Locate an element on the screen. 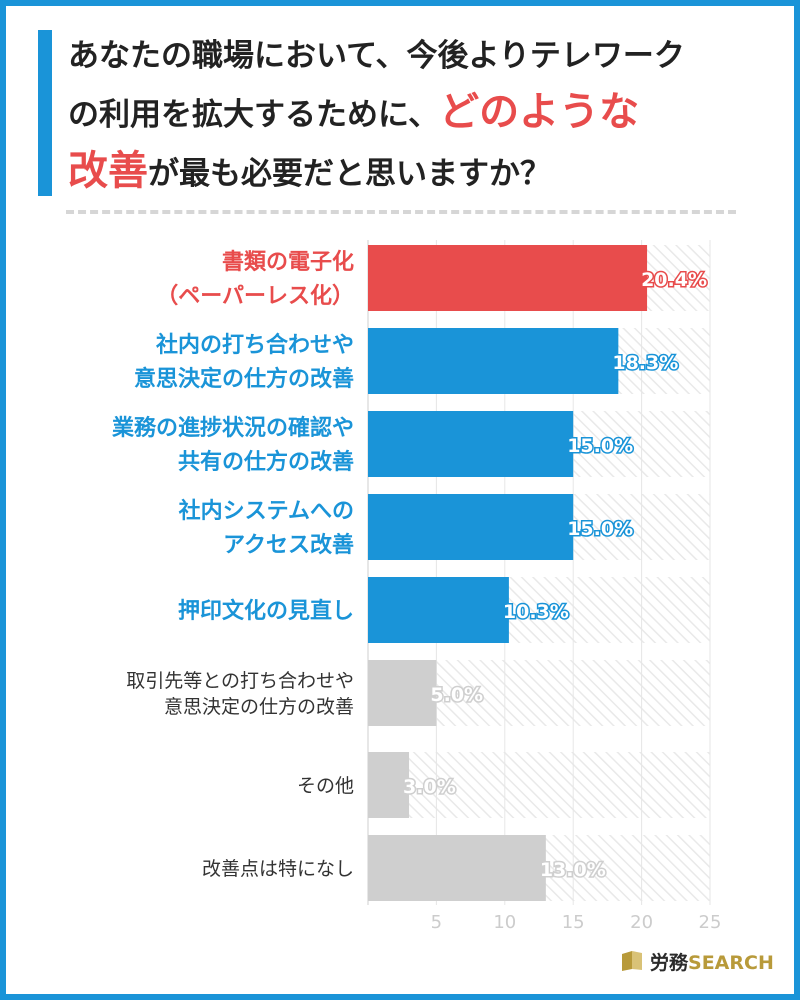 Image resolution: width=800 pixels, height=1000 pixels. x-tick-label: 15 is located at coordinates (573, 922).